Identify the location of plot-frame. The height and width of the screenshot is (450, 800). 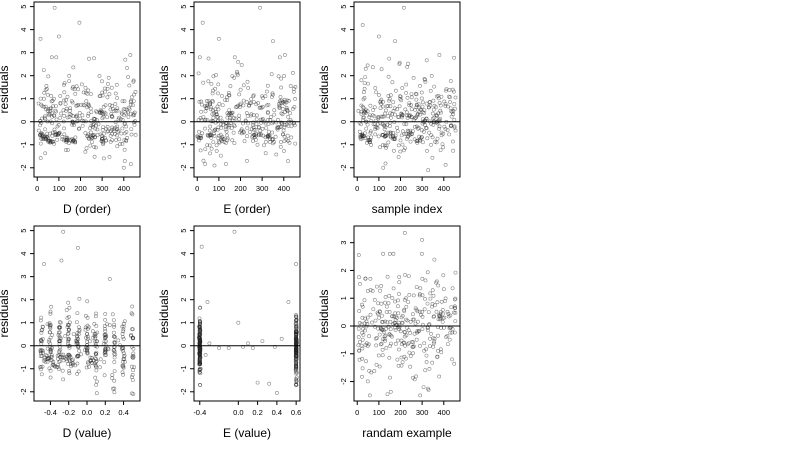
(407, 89).